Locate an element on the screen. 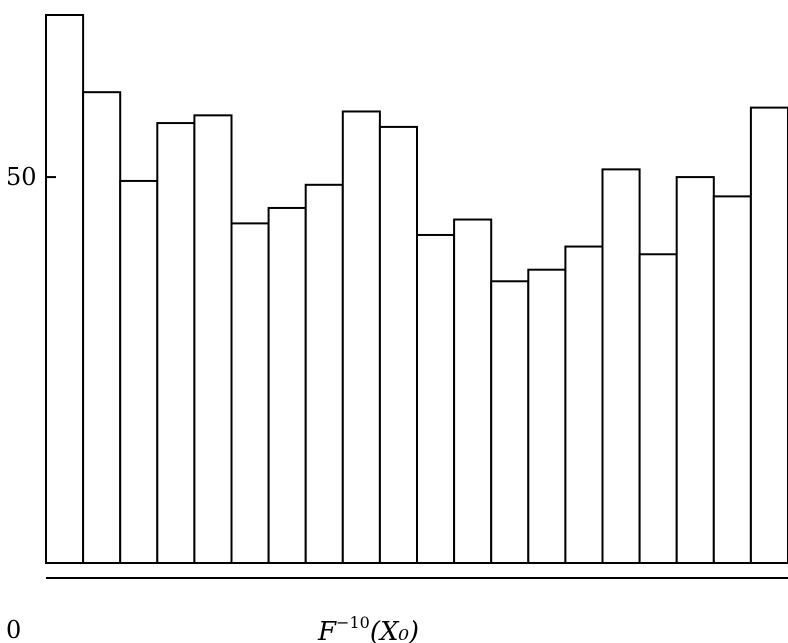 The width and height of the screenshot is (788, 643). x-axis-label-argument: (X₀) is located at coordinates (394, 630).